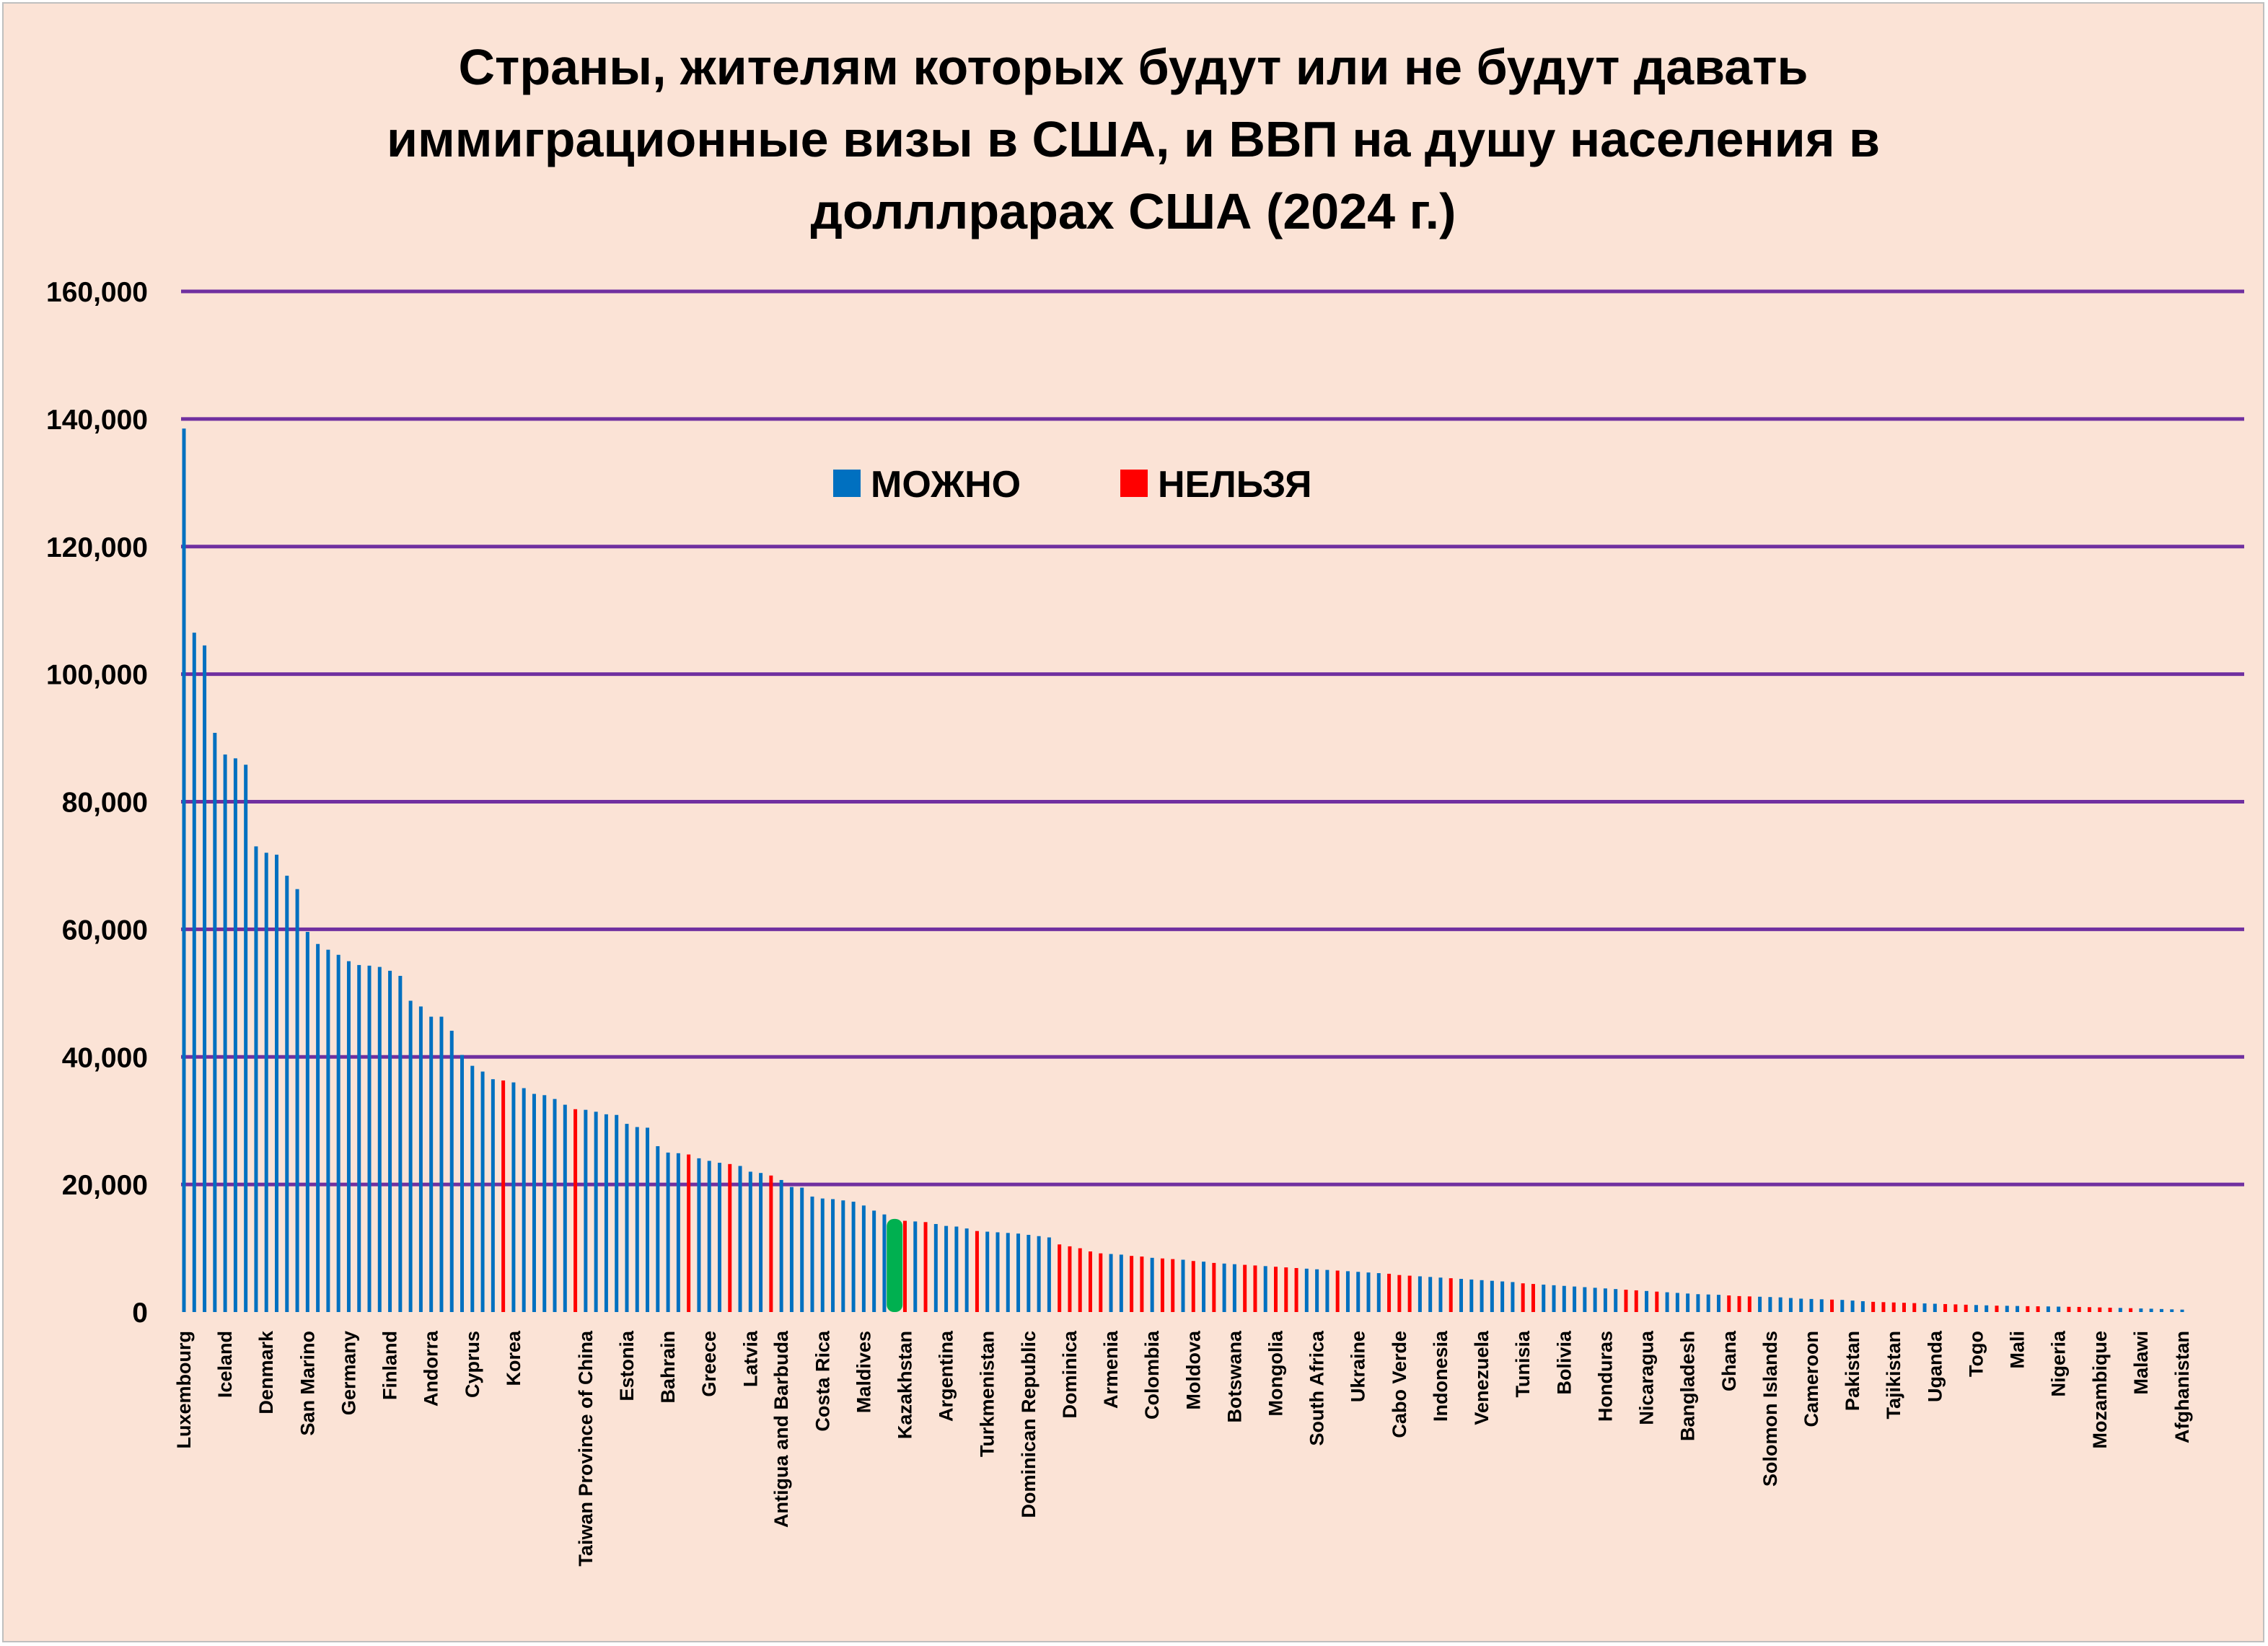 This screenshot has width=2268, height=1646. What do you see at coordinates (709, 1364) in the screenshot?
I see `x-tick-label: Greece` at bounding box center [709, 1364].